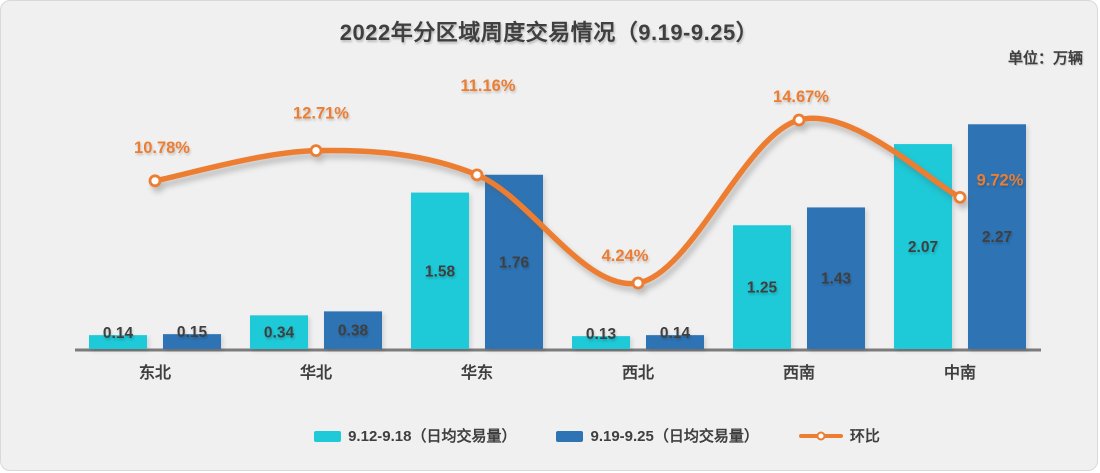 The width and height of the screenshot is (1100, 473). Describe the element at coordinates (316, 372) in the screenshot. I see `x-axis-category-label-north: 华北` at that location.